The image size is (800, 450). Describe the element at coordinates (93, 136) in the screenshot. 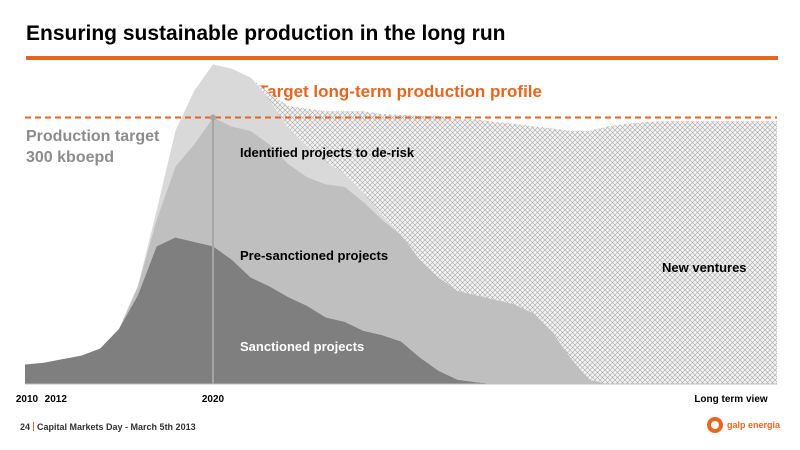

I see `target-label-line1: Production target` at that location.